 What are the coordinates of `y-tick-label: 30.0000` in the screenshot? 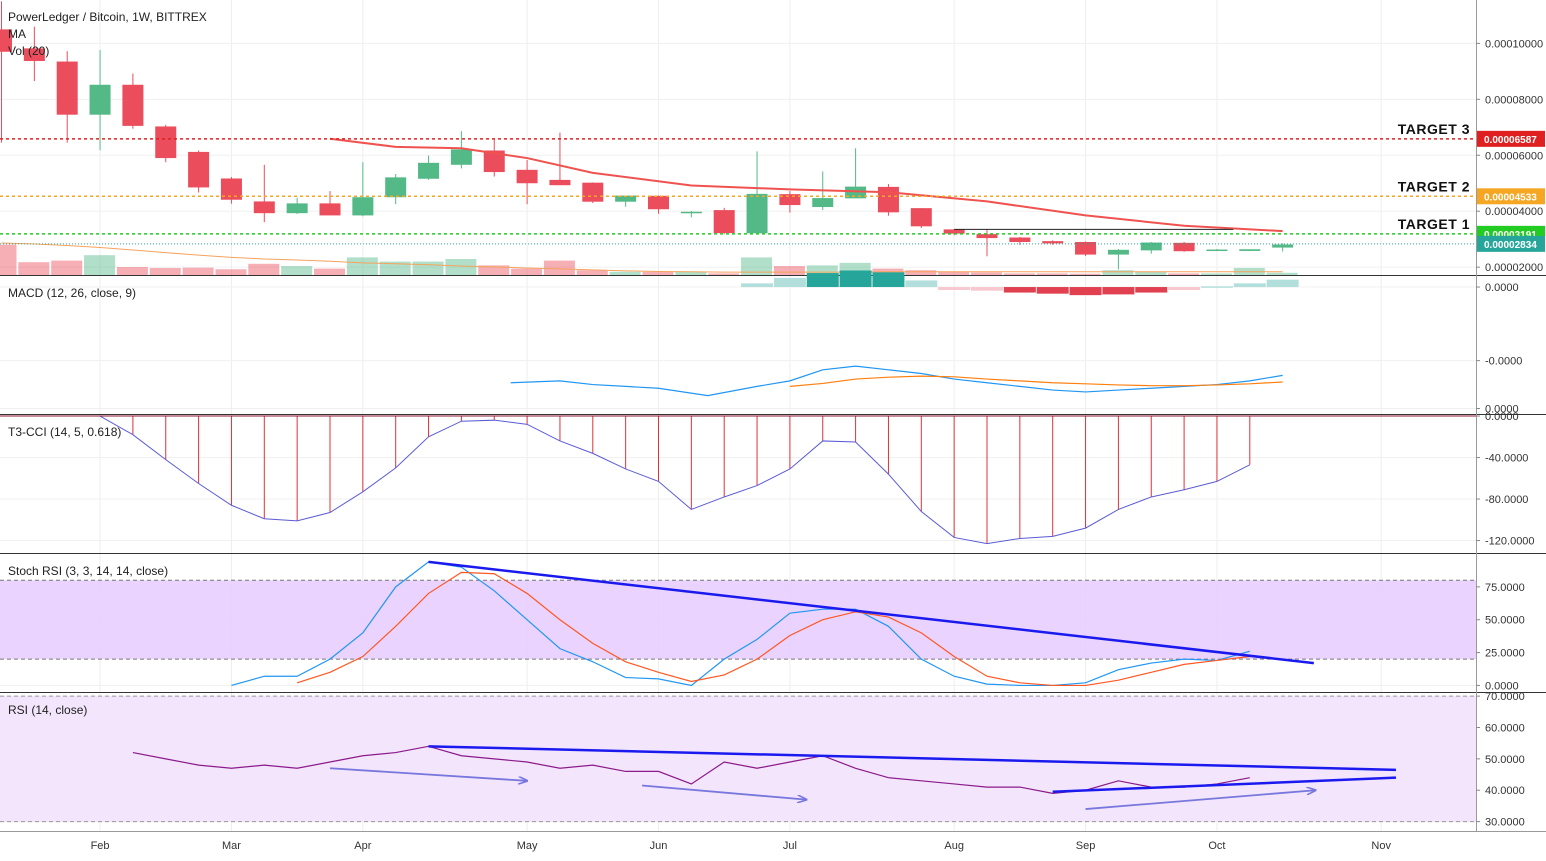 It's located at (1505, 823).